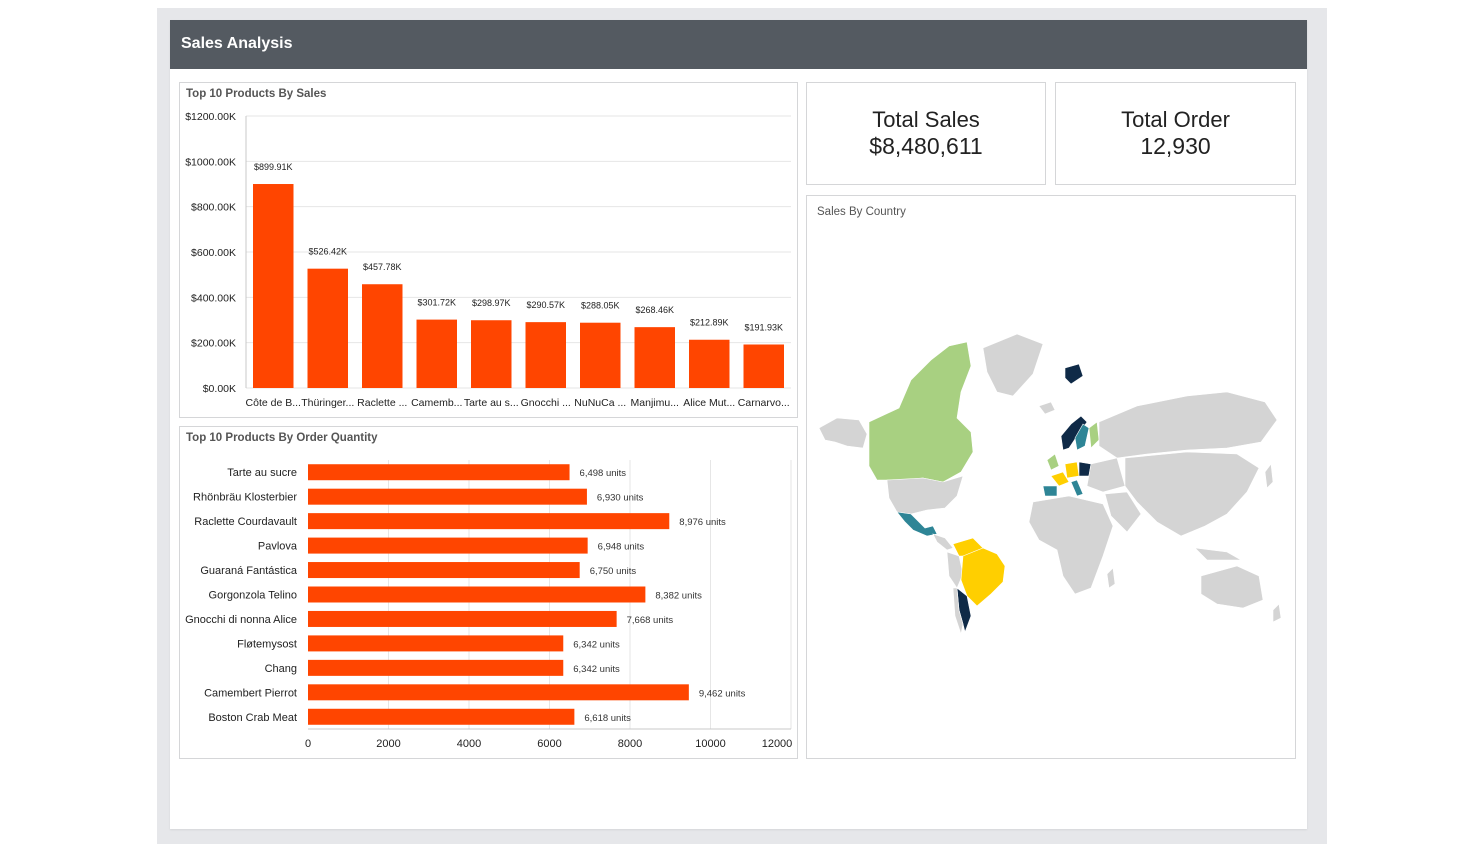  I want to click on bar-data-label: $268.46K, so click(654, 310).